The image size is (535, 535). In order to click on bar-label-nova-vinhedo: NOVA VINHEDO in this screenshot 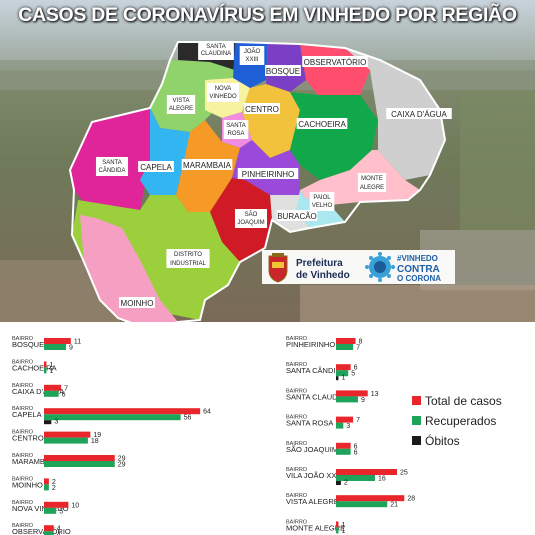, I will do `click(40, 508)`.